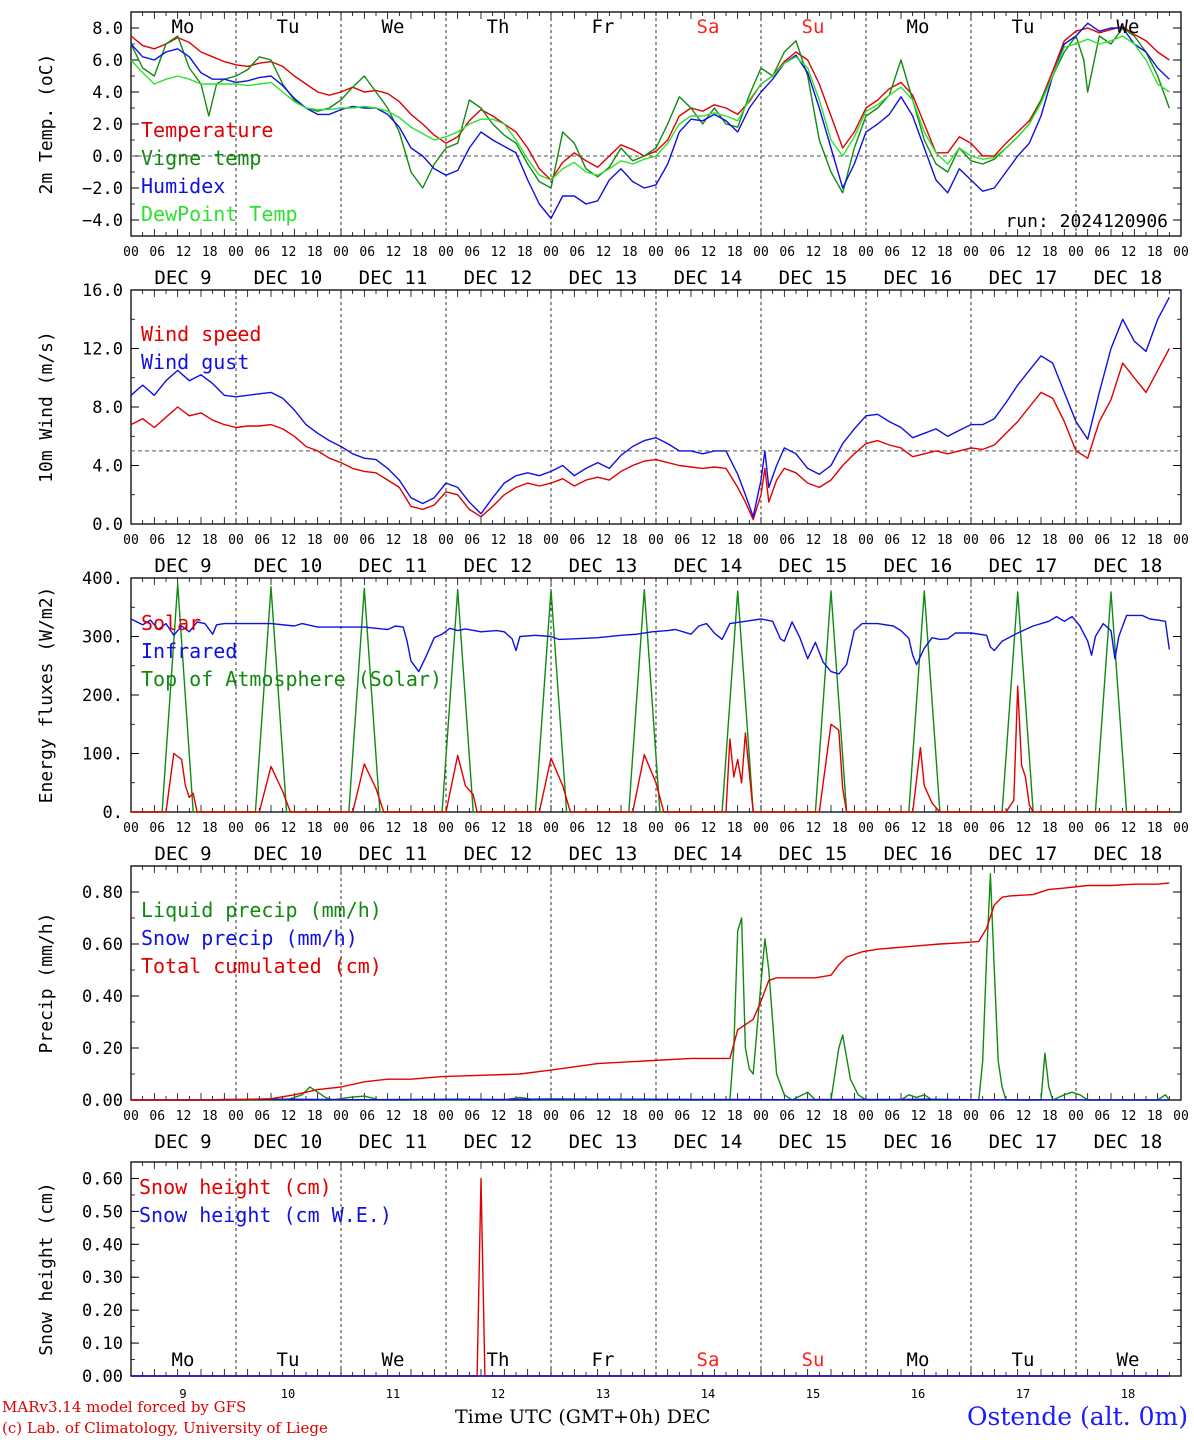 Image resolution: width=1194 pixels, height=1445 pixels. Describe the element at coordinates (201, 334) in the screenshot. I see `legend-item: Wind speed` at that location.